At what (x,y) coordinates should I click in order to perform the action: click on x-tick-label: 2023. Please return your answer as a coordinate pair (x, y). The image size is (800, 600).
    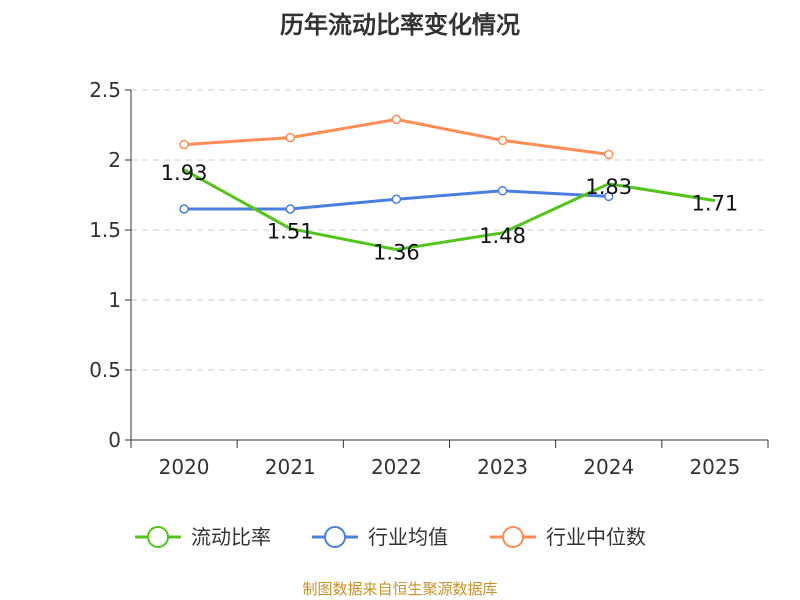
    Looking at the image, I should click on (502, 467).